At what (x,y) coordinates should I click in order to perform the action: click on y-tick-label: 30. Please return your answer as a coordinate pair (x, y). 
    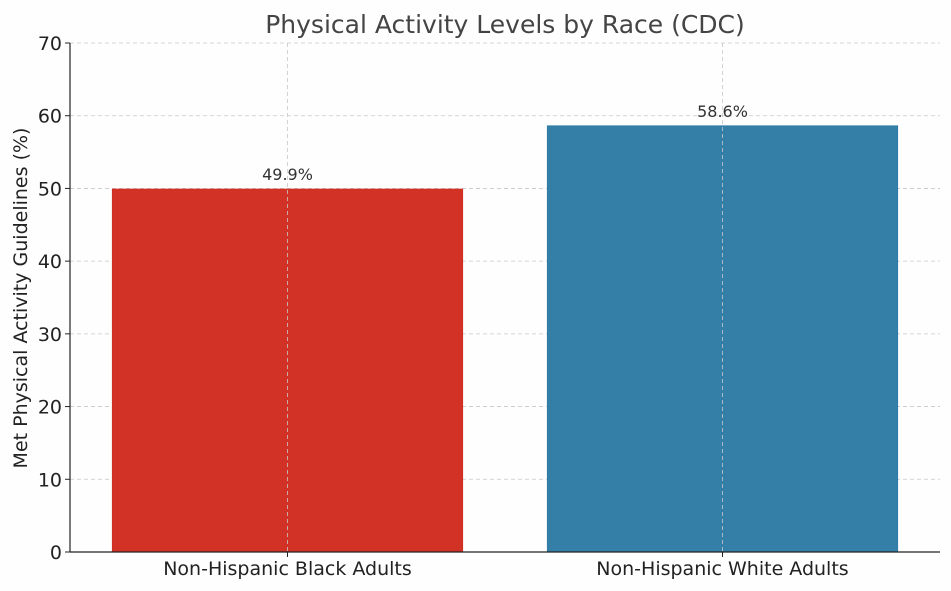
    Looking at the image, I should click on (50, 335).